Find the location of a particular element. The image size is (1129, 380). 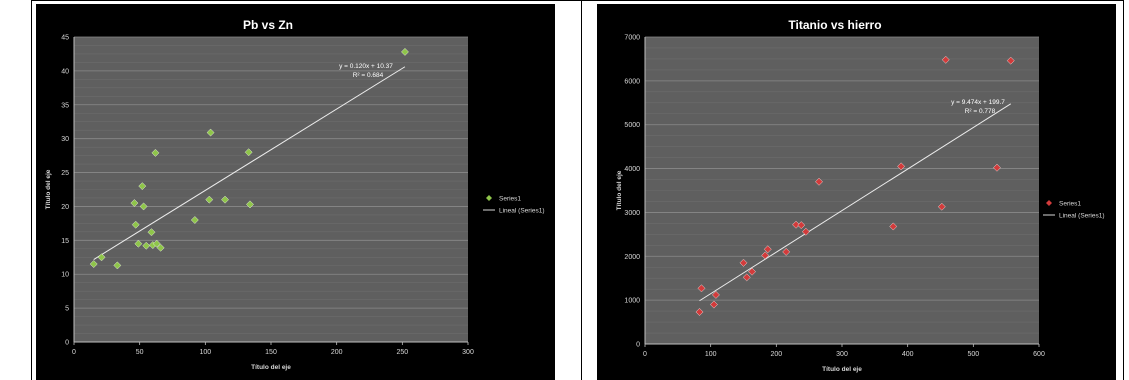

y-tick-label: 35 is located at coordinates (65, 105).